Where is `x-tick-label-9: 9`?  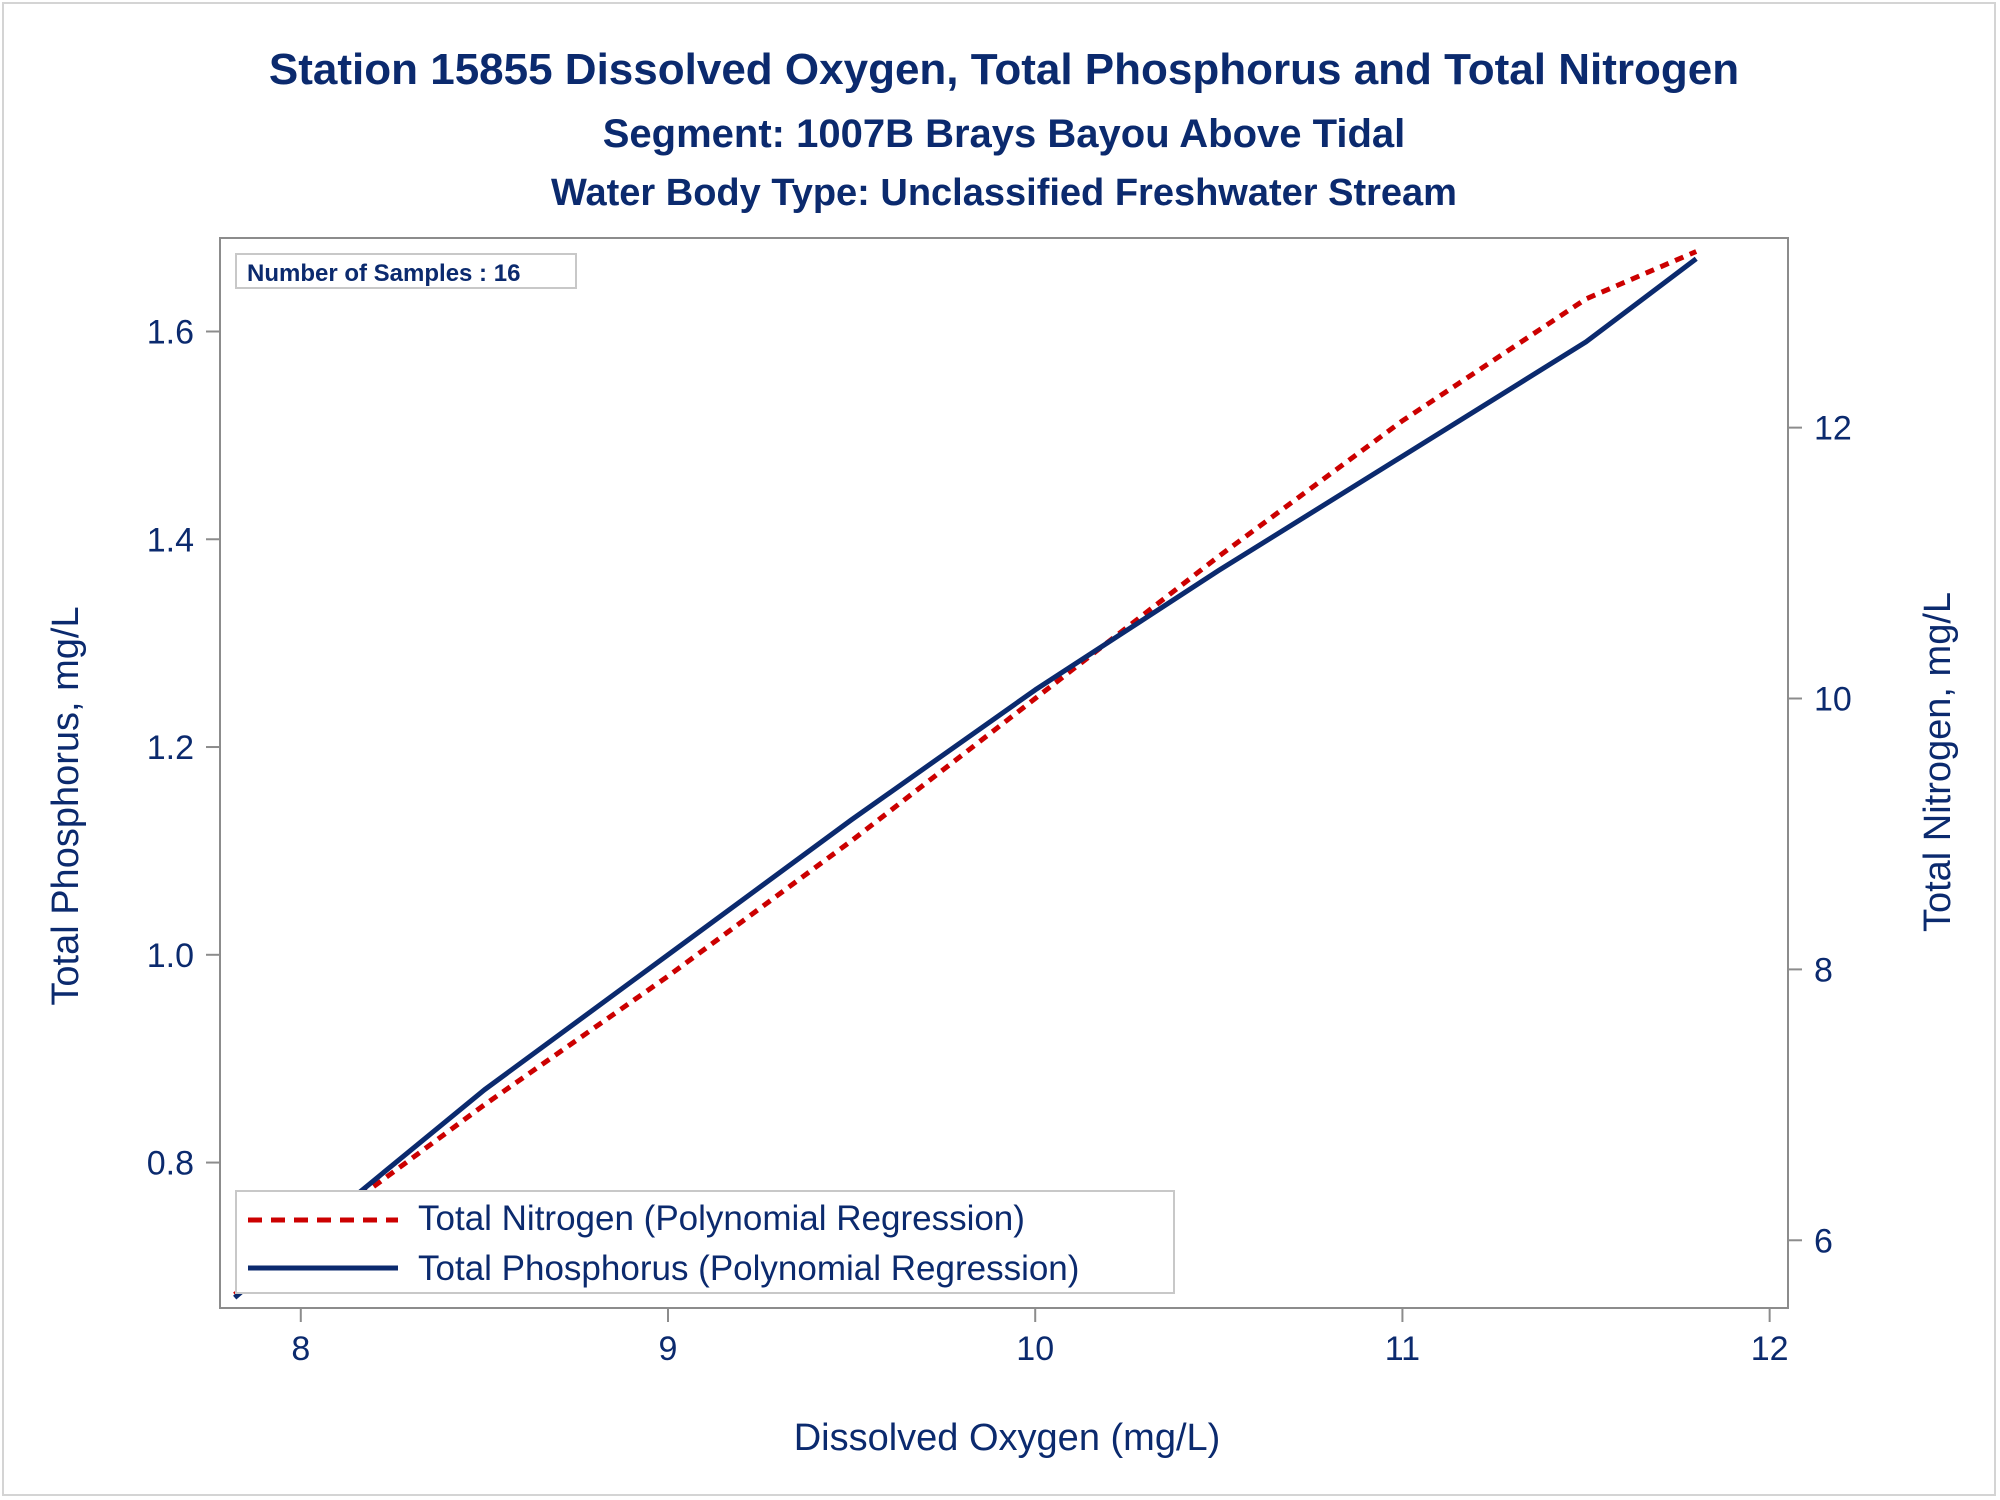
x-tick-label-9: 9 is located at coordinates (668, 1349).